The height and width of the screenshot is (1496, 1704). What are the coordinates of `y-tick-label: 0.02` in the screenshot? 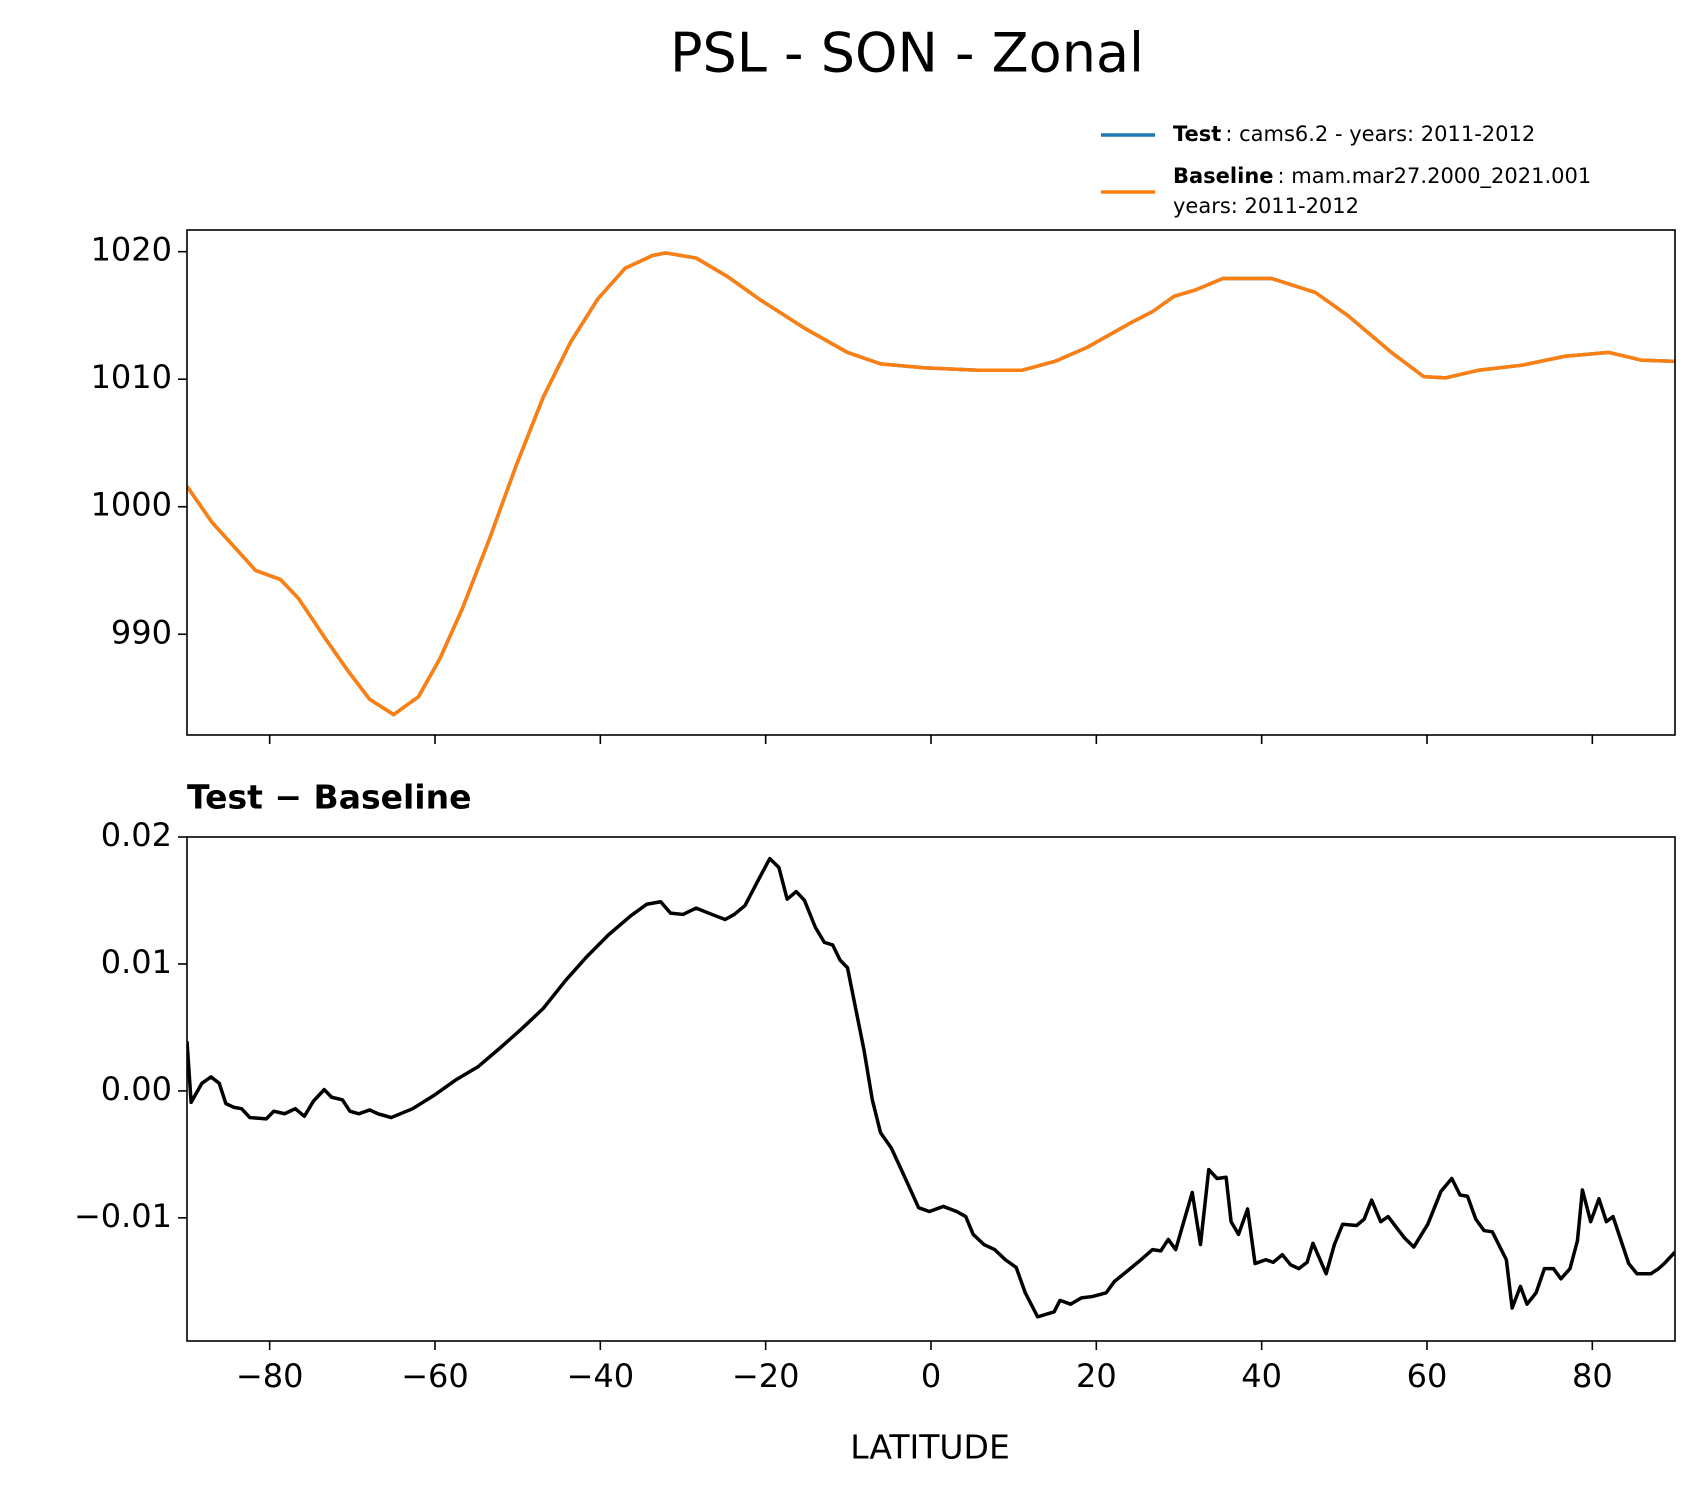 It's located at (136, 835).